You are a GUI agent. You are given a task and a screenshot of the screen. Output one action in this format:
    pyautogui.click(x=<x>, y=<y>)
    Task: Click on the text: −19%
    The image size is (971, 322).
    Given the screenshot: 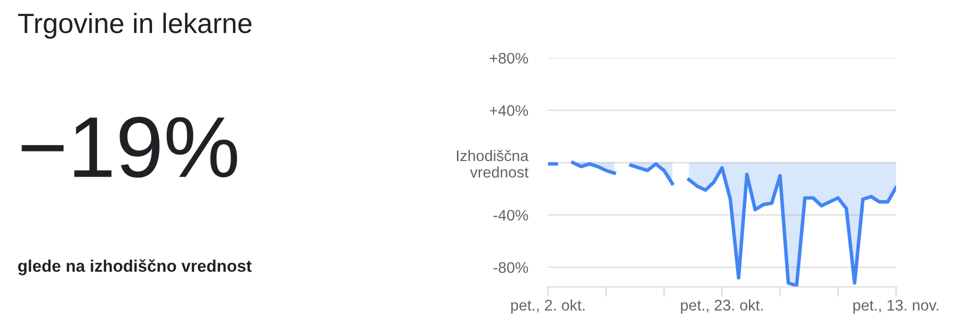 What is the action you would take?
    pyautogui.click(x=130, y=147)
    